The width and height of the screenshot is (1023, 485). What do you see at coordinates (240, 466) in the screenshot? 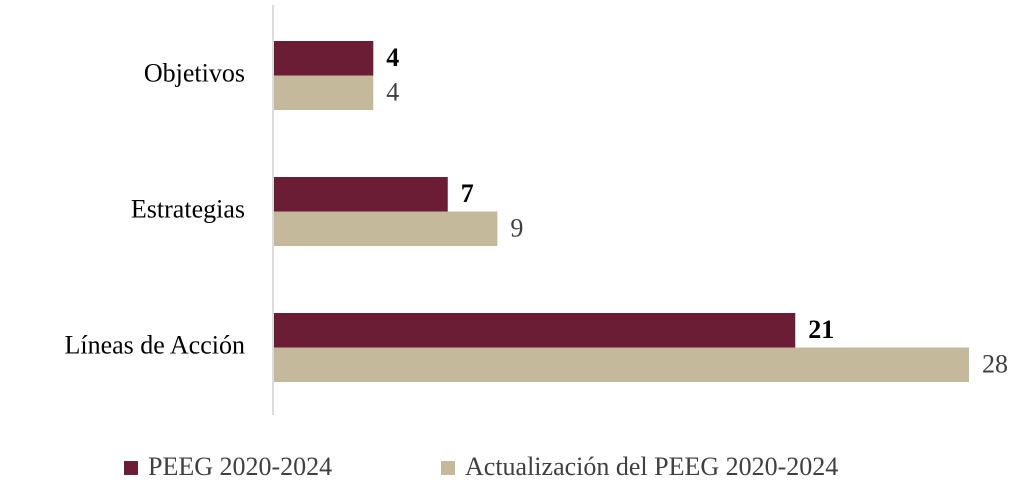
I see `legend-label: PEEG 2020-2024` at bounding box center [240, 466].